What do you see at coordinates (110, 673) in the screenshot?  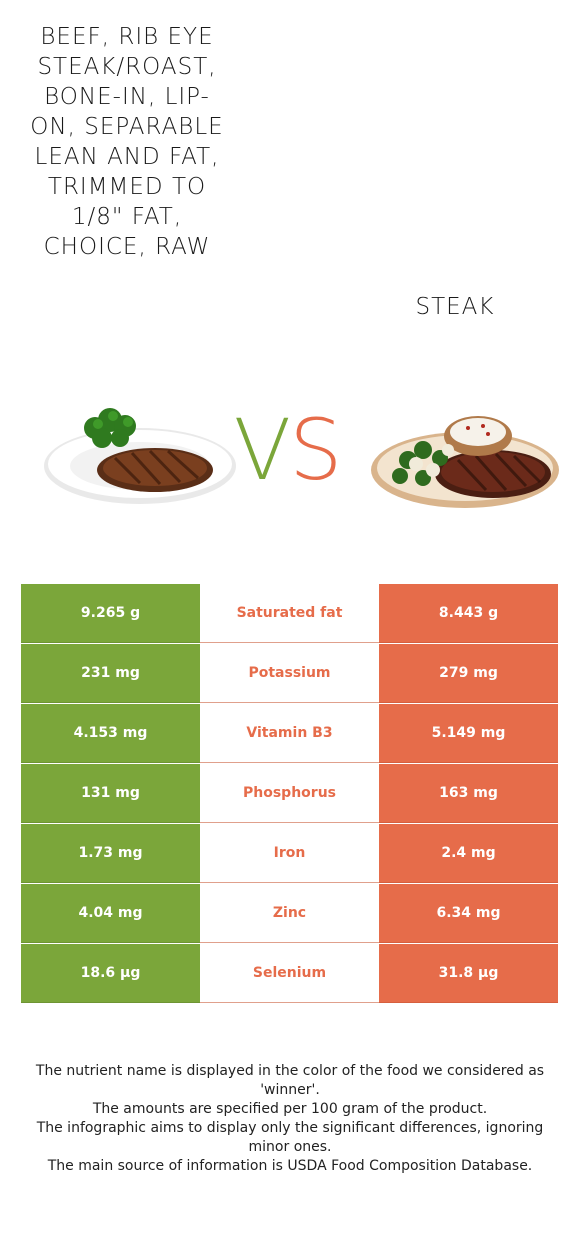 I see `left-value: 231 mg` at bounding box center [110, 673].